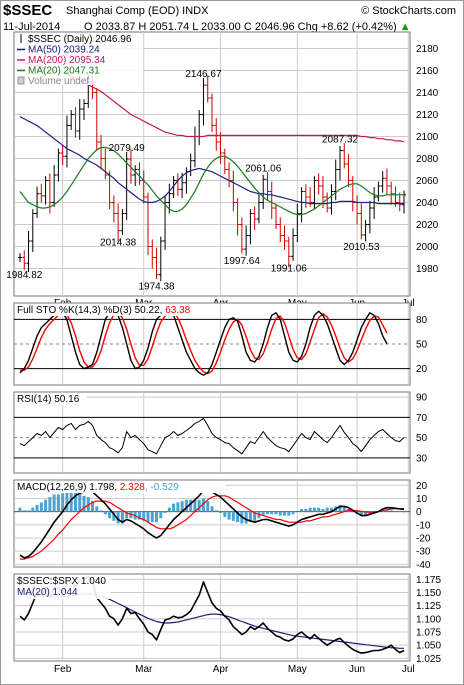 This screenshot has height=685, width=464. Describe the element at coordinates (162, 487) in the screenshot. I see `macd-legend-part: , -0.529` at that location.